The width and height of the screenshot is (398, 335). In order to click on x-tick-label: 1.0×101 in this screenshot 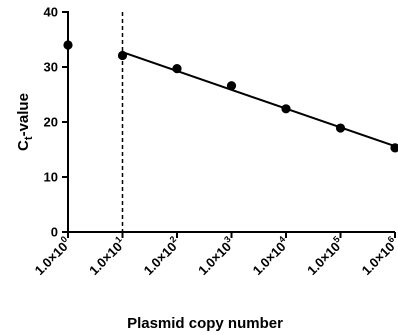, I will do `click(107, 256)`.